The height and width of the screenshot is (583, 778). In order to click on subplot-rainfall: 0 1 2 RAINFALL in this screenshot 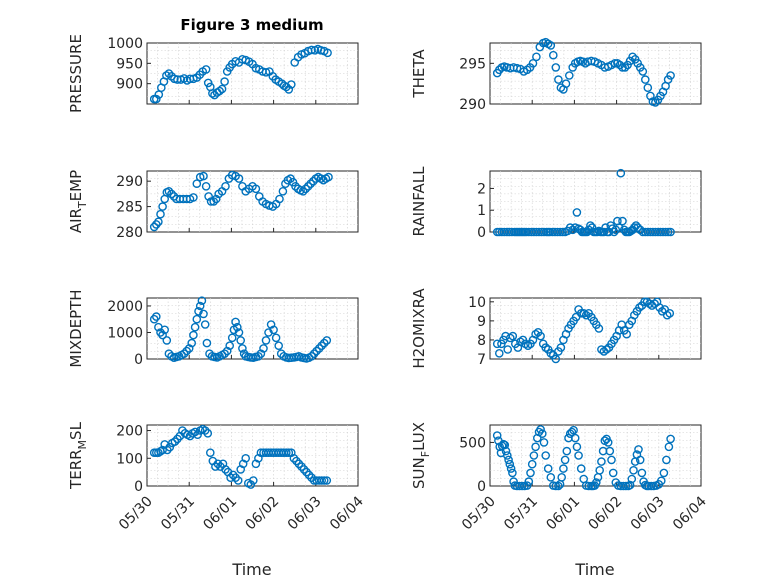, I will do `click(556, 203)`.